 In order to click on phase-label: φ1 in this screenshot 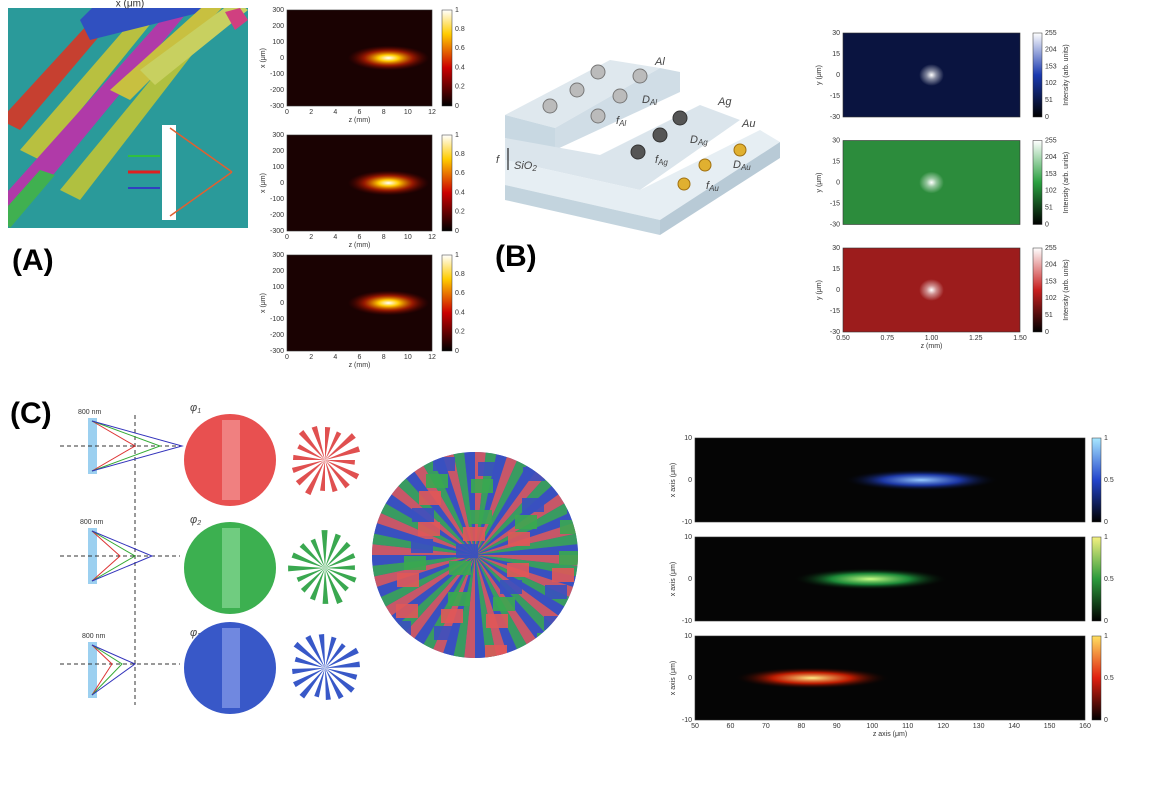, I will do `click(195, 408)`.